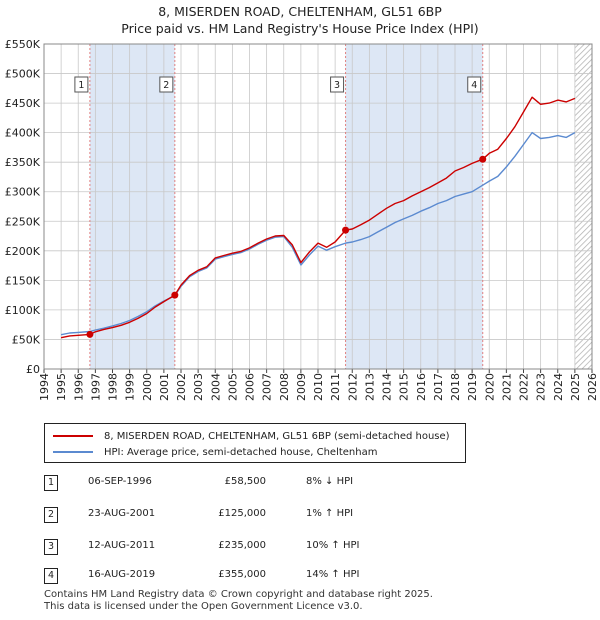 The height and width of the screenshot is (620, 600). Describe the element at coordinates (318, 387) in the screenshot. I see `x-tick-label: 2010` at that location.